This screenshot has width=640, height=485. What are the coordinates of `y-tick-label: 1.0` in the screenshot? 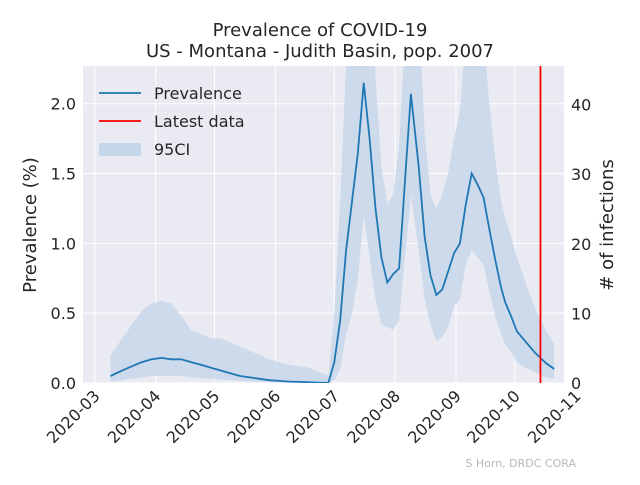 It's located at (63, 243).